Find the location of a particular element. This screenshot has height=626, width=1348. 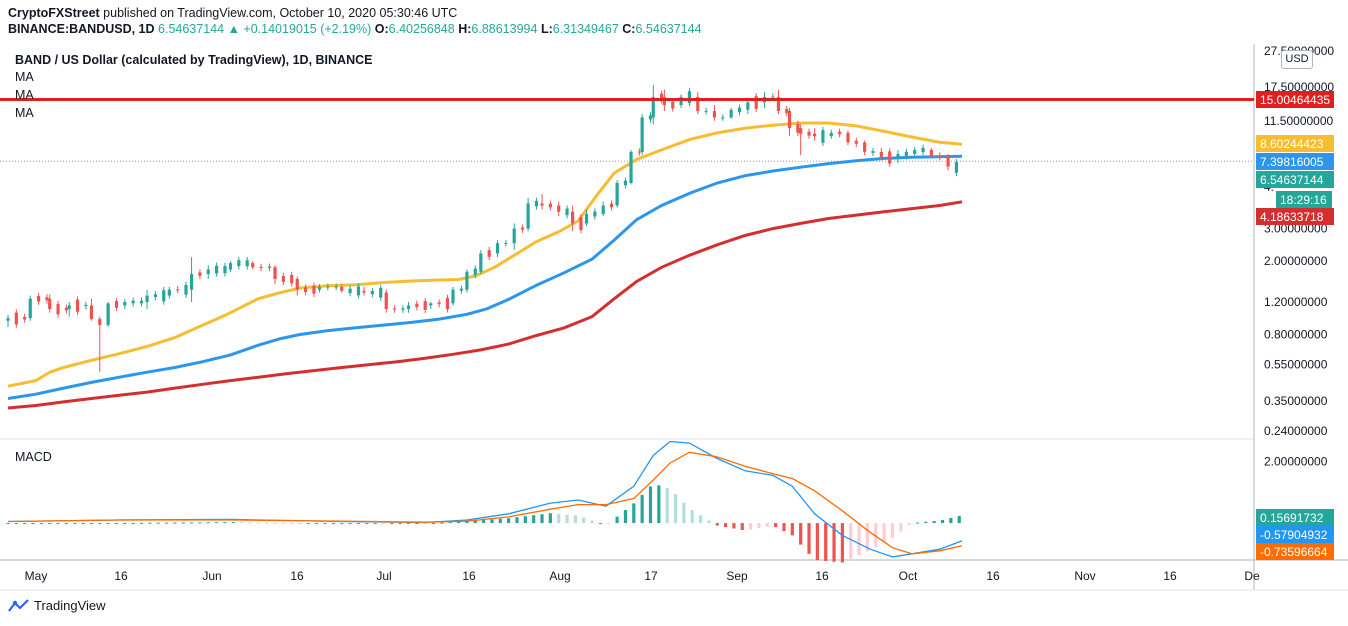

ma-legend-1: MA is located at coordinates (24, 77).